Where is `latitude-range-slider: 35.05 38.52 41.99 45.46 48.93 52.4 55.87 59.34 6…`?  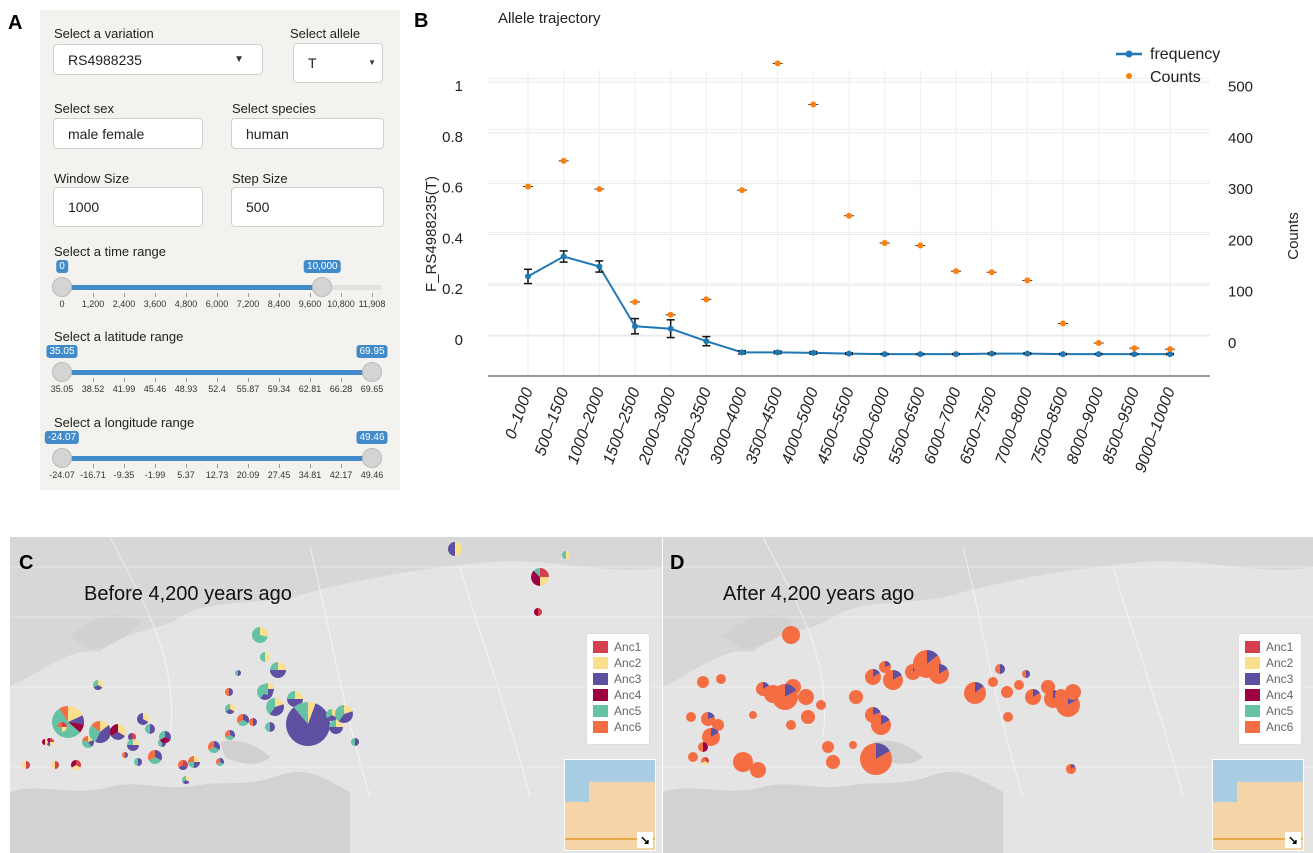 latitude-range-slider: 35.05 38.52 41.99 45.46 48.93 52.4 55.87 59.34 6… is located at coordinates (217, 377).